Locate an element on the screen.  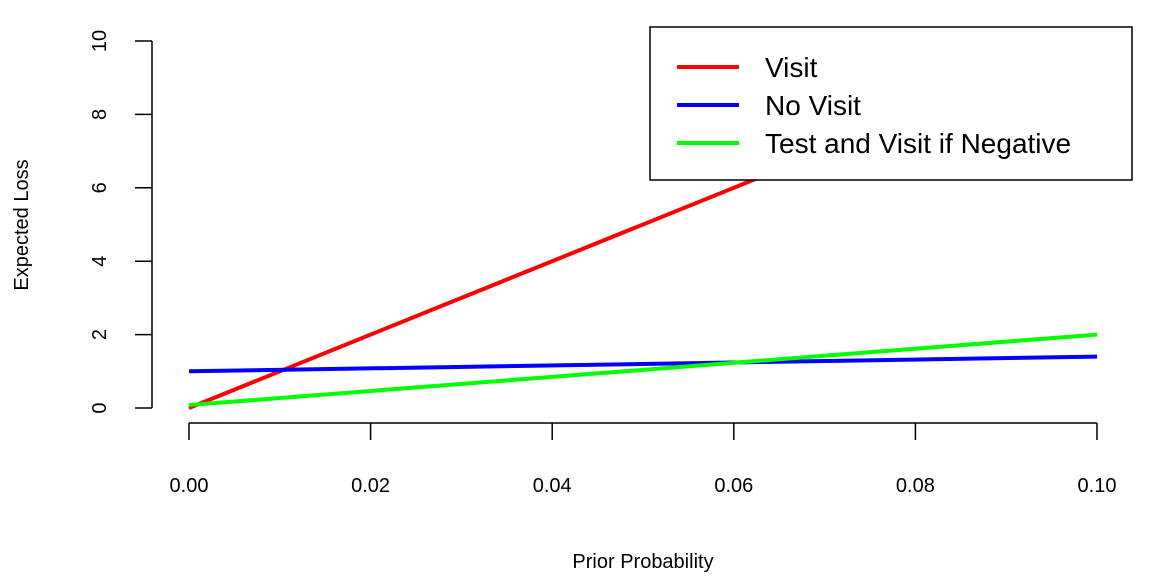
y-tick-label: 2 is located at coordinates (100, 334).